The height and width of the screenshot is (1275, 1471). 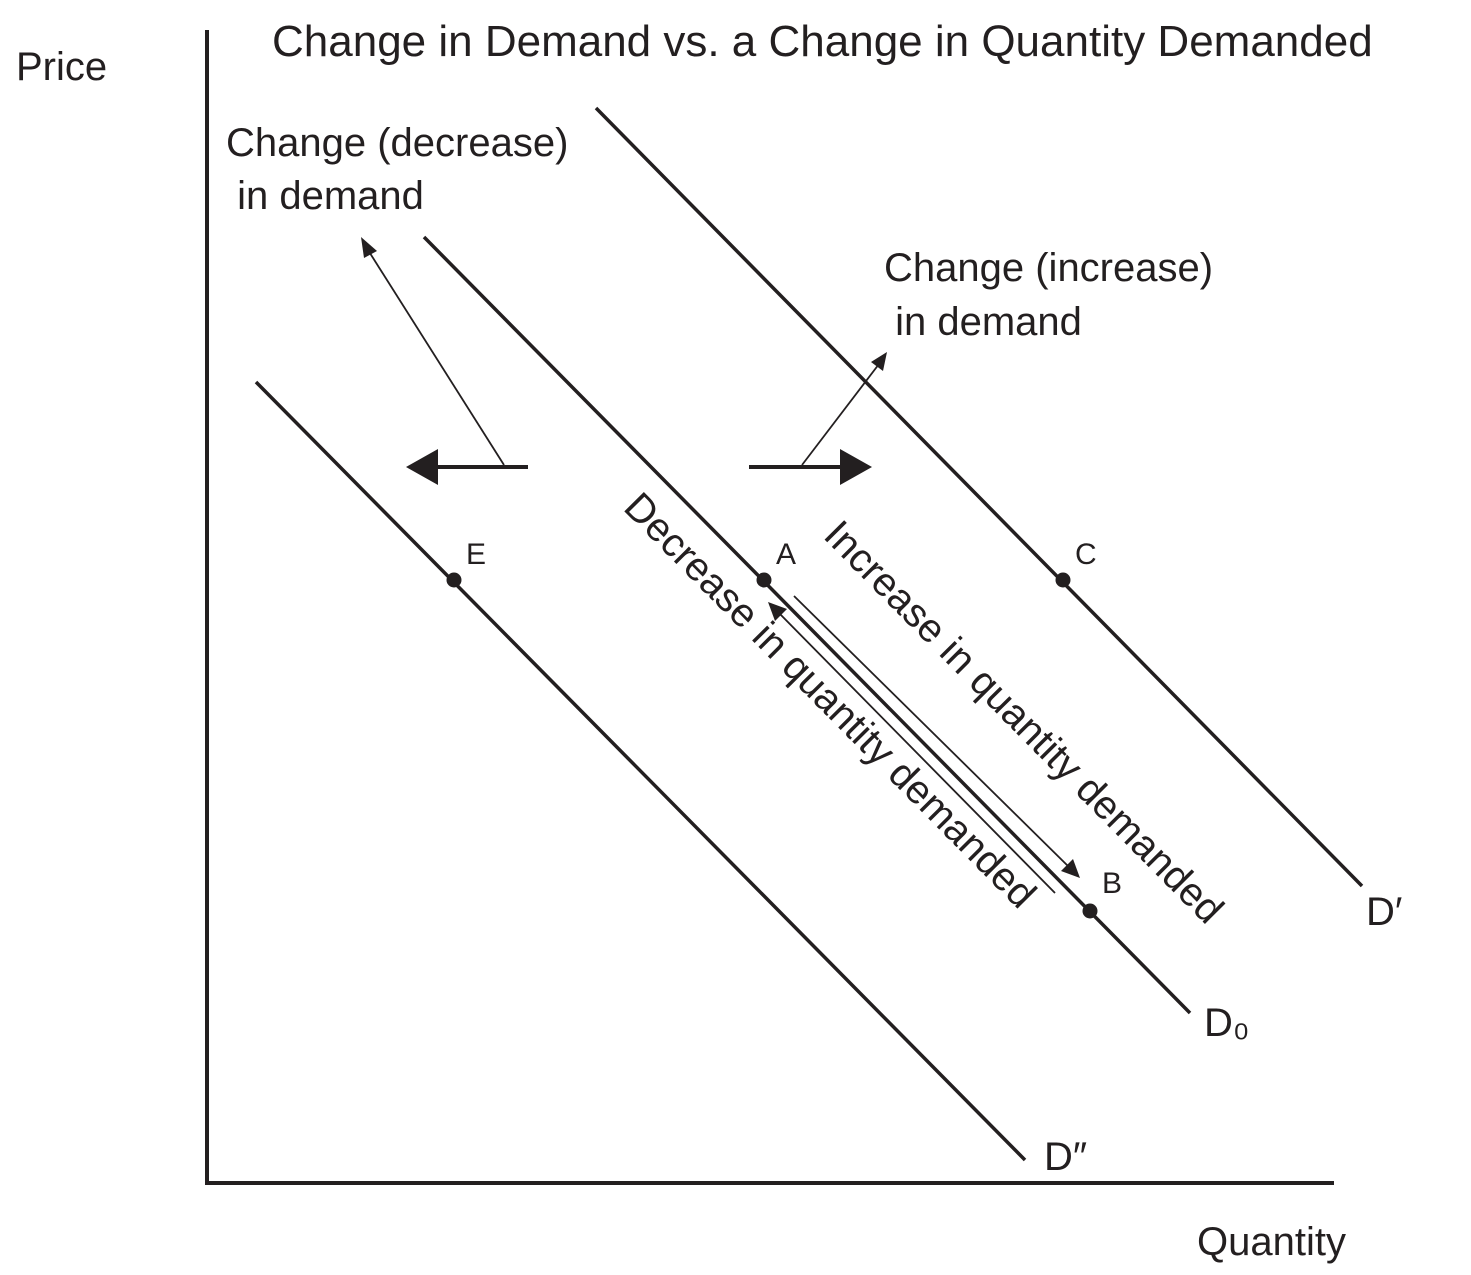 What do you see at coordinates (1271, 1242) in the screenshot?
I see `x-axis-label: Quantity` at bounding box center [1271, 1242].